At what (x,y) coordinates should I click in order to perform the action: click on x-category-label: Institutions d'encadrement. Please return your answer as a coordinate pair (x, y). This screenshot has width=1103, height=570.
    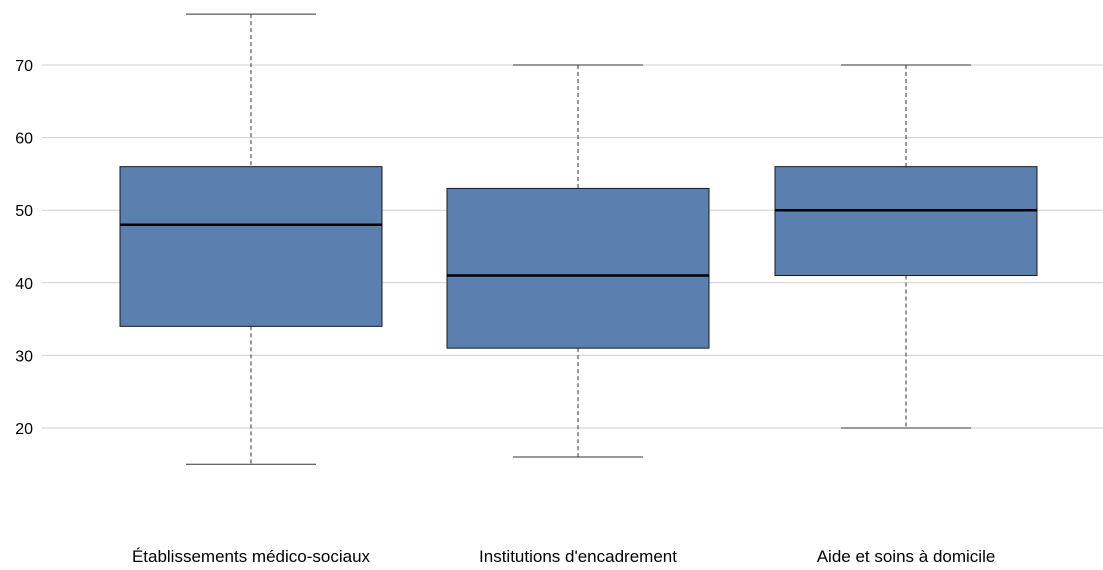
    Looking at the image, I should click on (578, 556).